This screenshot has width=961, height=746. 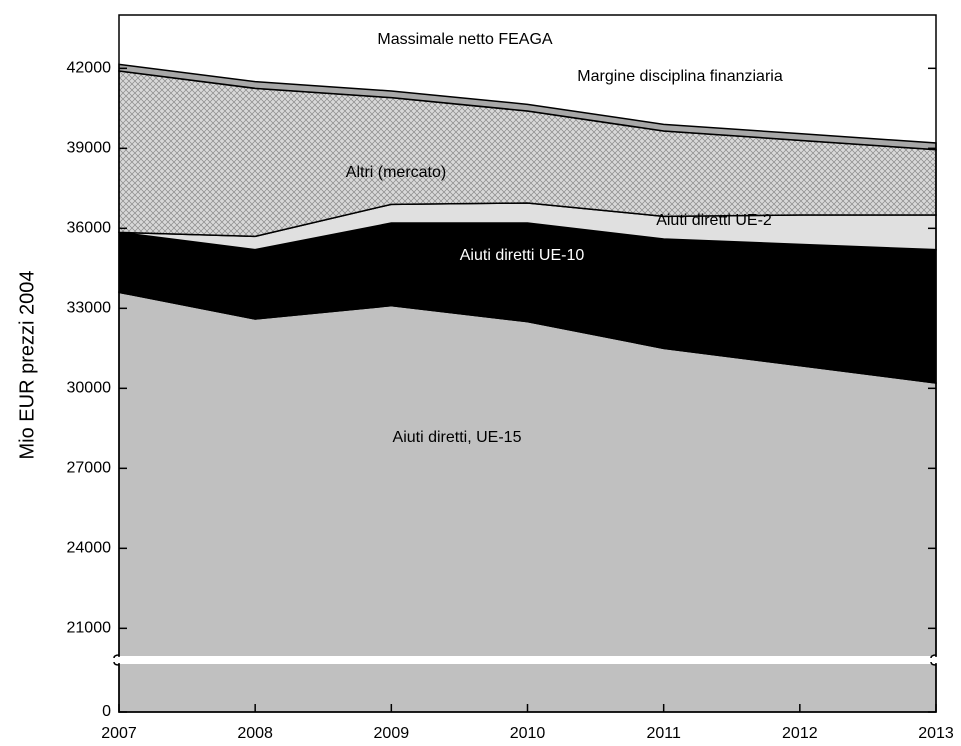 I want to click on y-tick-label: 30000, so click(x=89, y=388).